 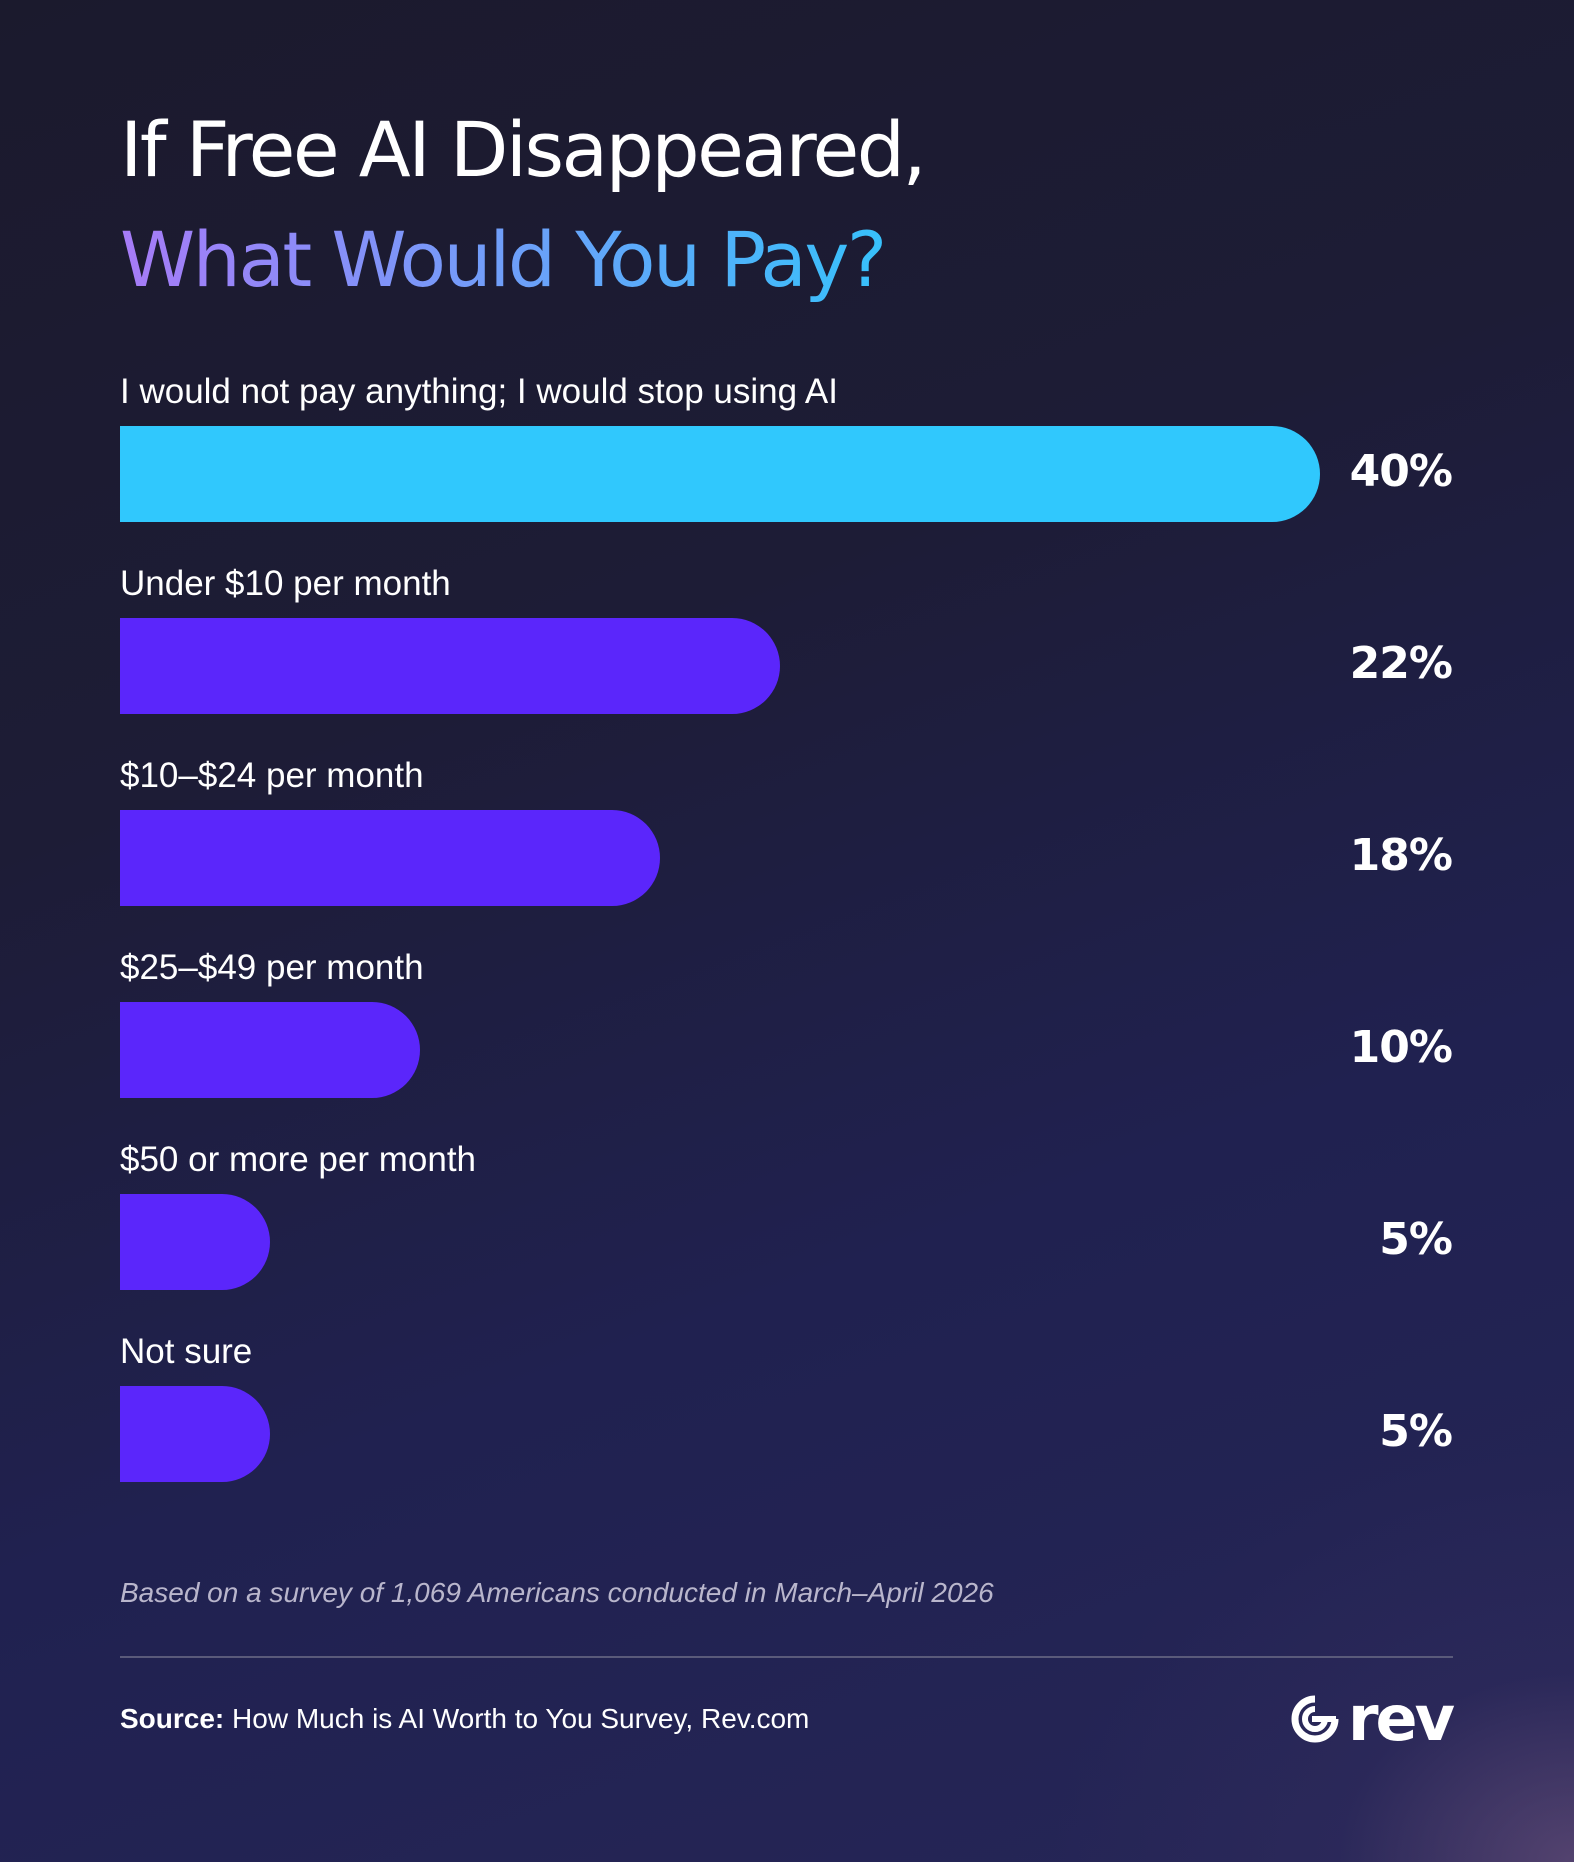 I want to click on value-label: 10%, so click(x=1401, y=1047).